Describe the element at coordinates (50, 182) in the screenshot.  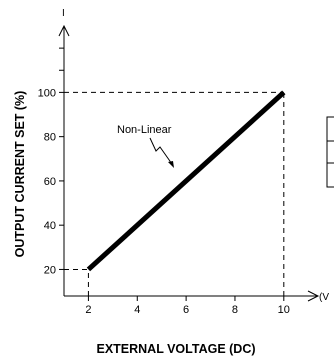
I see `y-tick-label: 60` at that location.